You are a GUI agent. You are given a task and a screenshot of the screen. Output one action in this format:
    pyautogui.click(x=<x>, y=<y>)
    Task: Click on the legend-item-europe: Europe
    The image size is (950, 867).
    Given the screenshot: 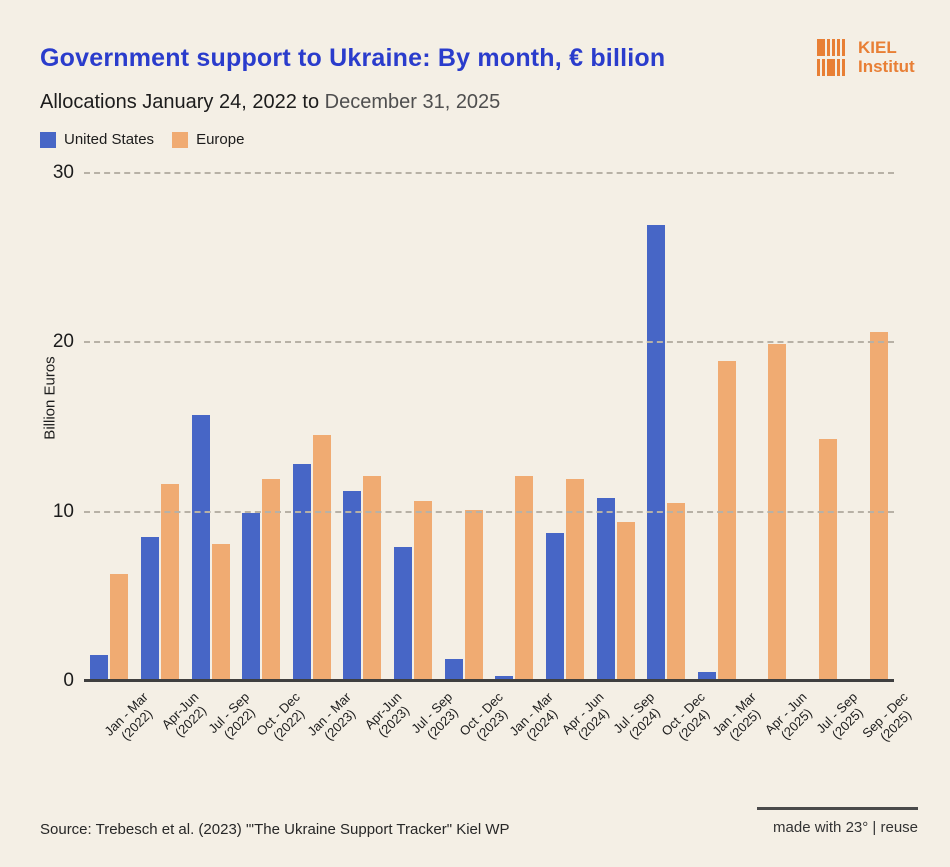 What is the action you would take?
    pyautogui.click(x=208, y=139)
    